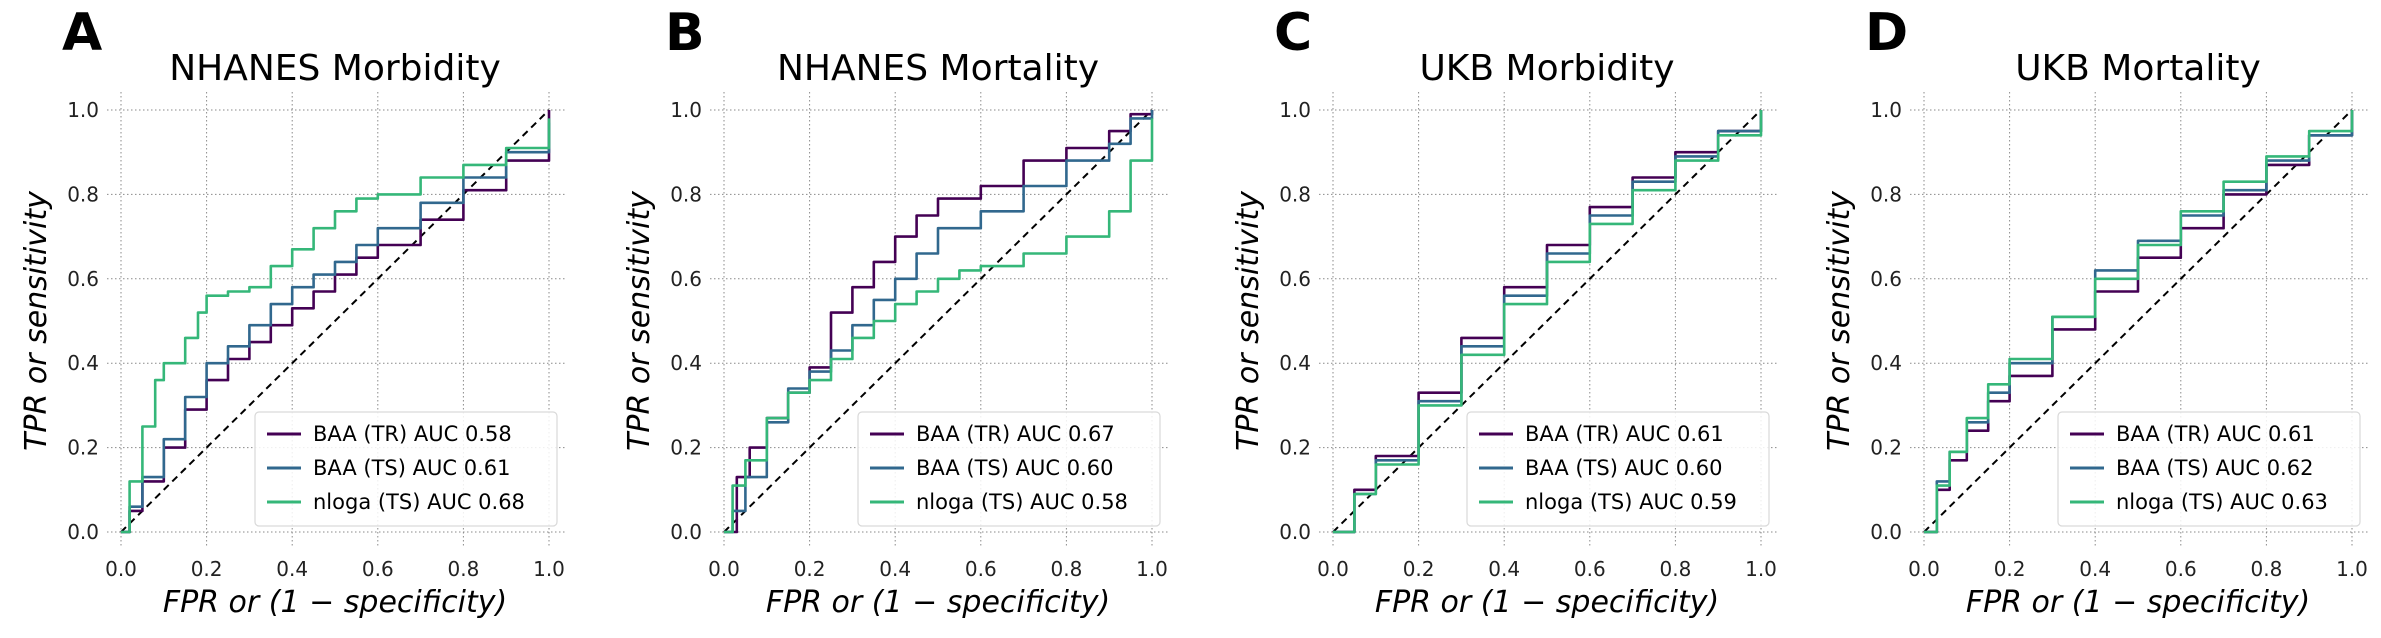  I want to click on panel-letter: A, so click(82, 33).